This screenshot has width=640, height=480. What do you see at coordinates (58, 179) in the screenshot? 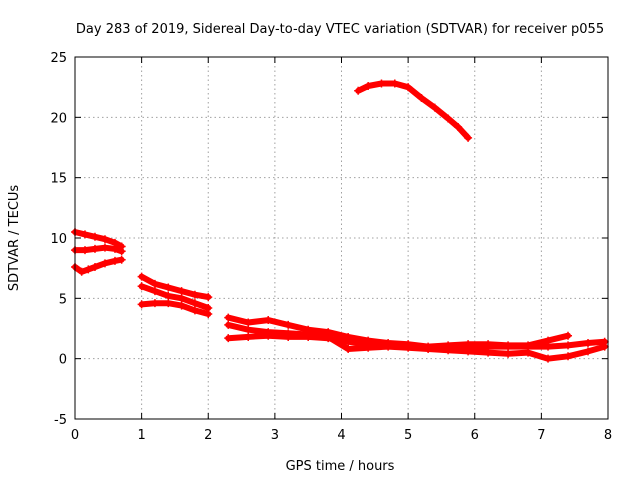
I see `y-tick-label: 15` at bounding box center [58, 179].